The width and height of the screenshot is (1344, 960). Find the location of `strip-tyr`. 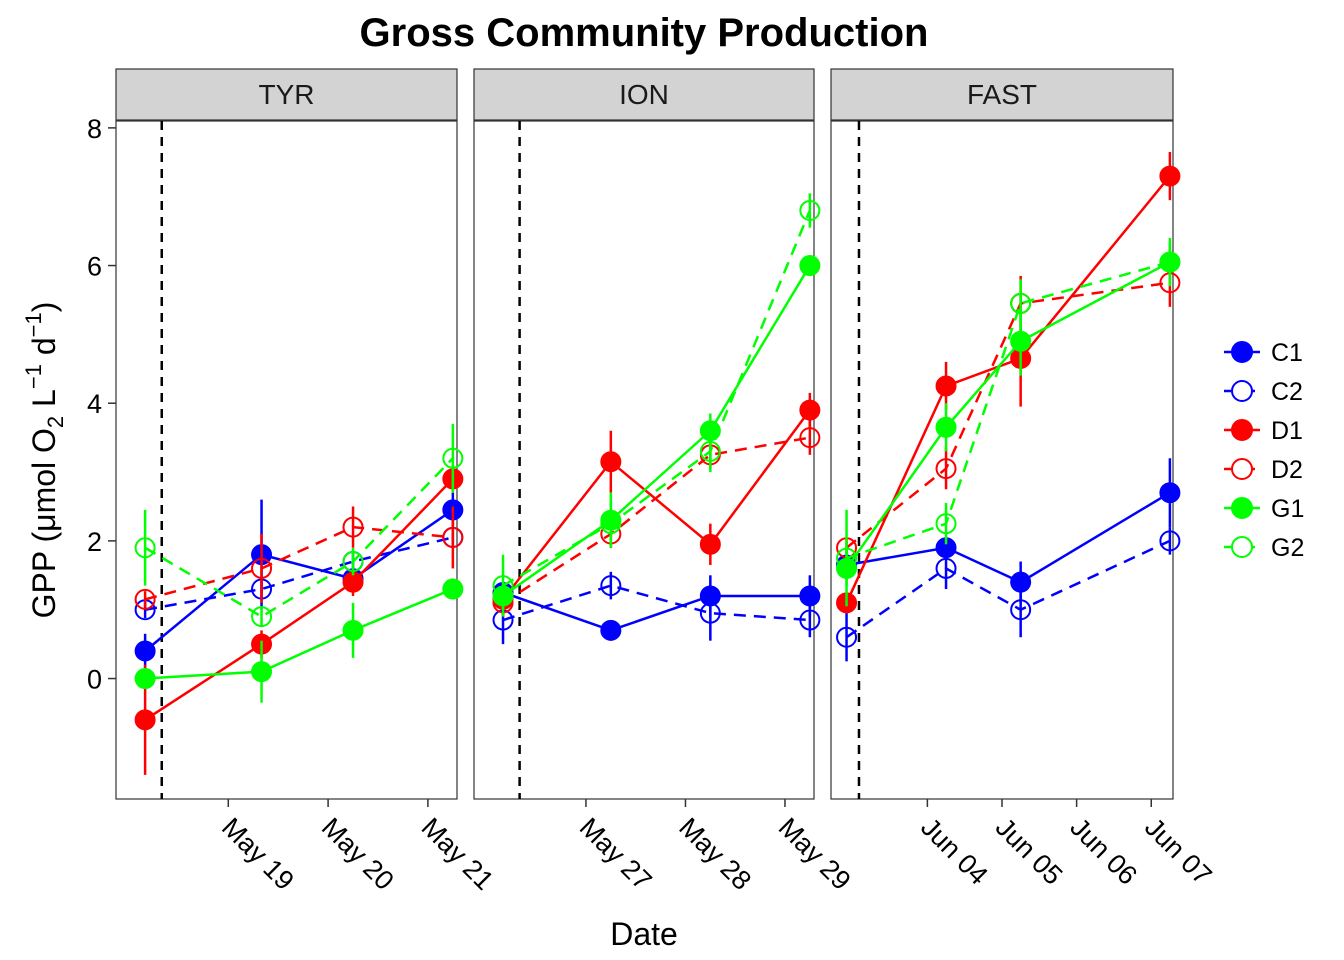

strip-tyr is located at coordinates (286, 94).